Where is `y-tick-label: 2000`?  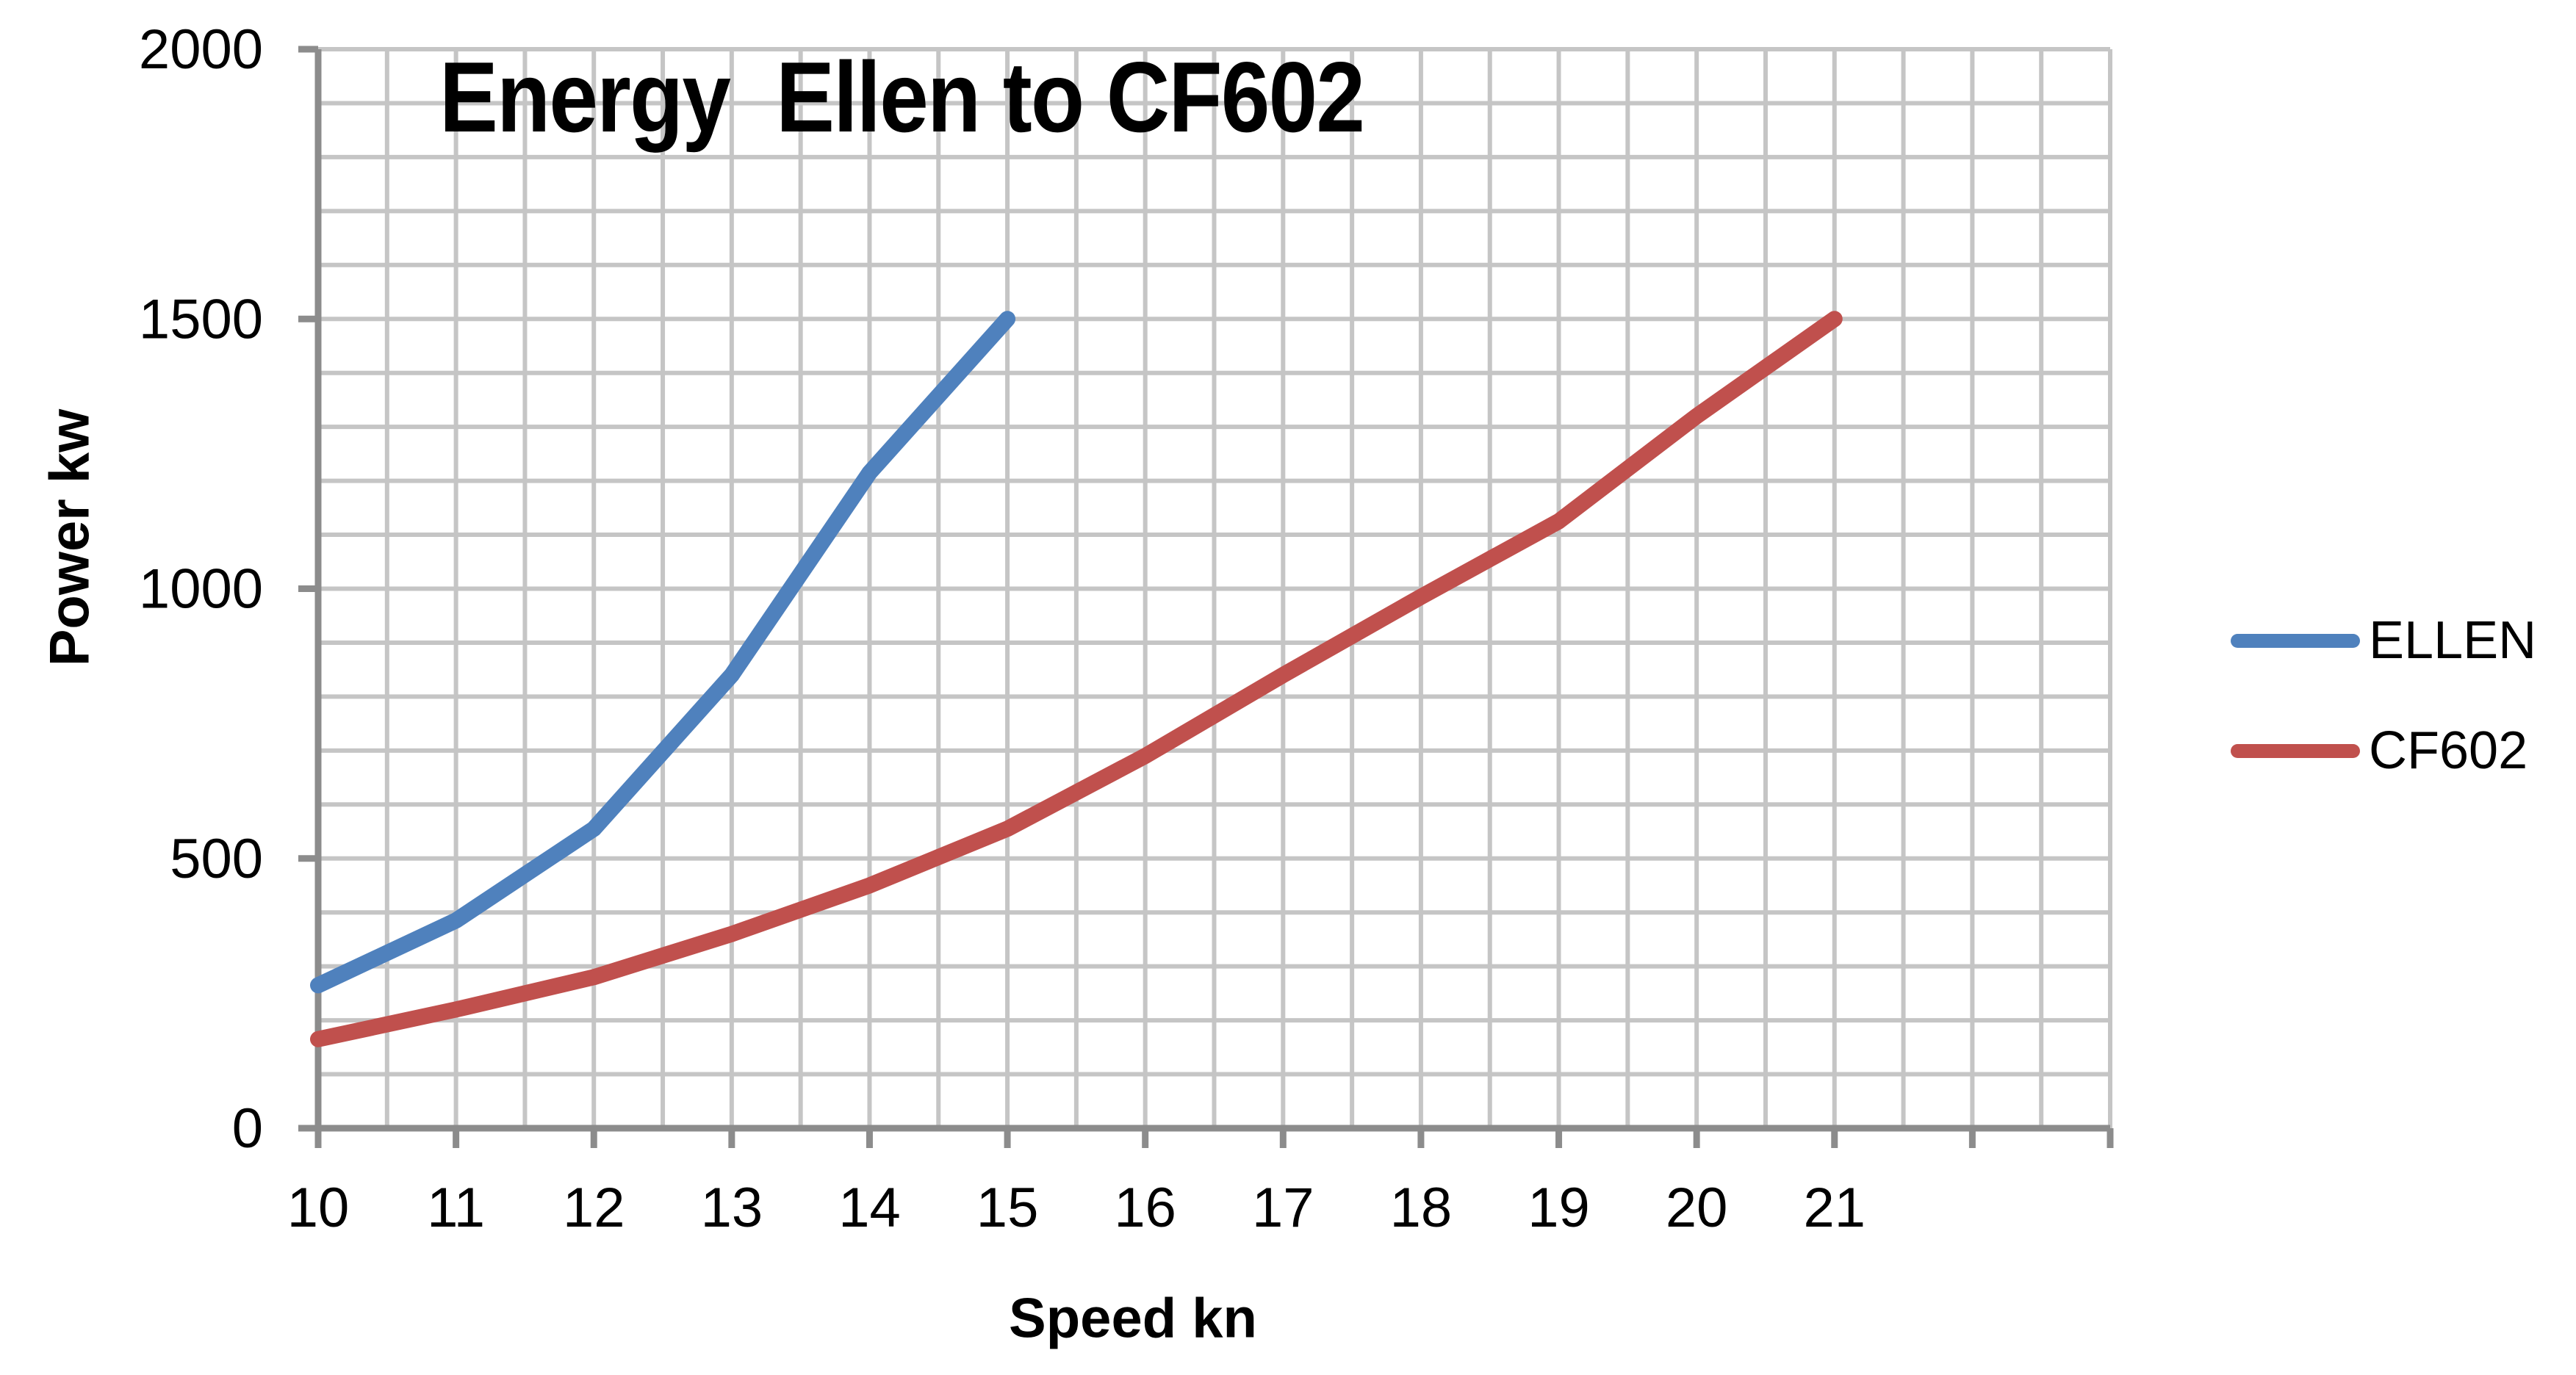 y-tick-label: 2000 is located at coordinates (201, 49).